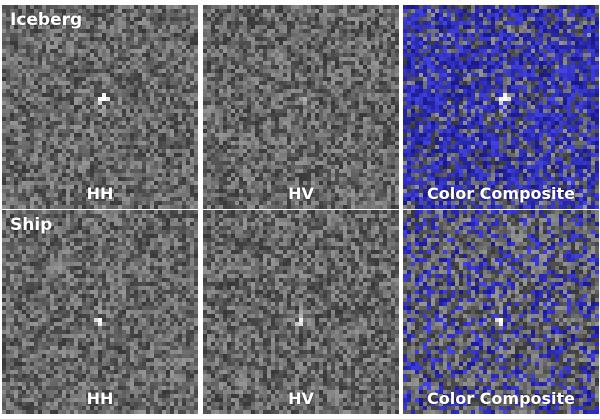  I want to click on row-label-iceberg: Iceberg, so click(46, 20).